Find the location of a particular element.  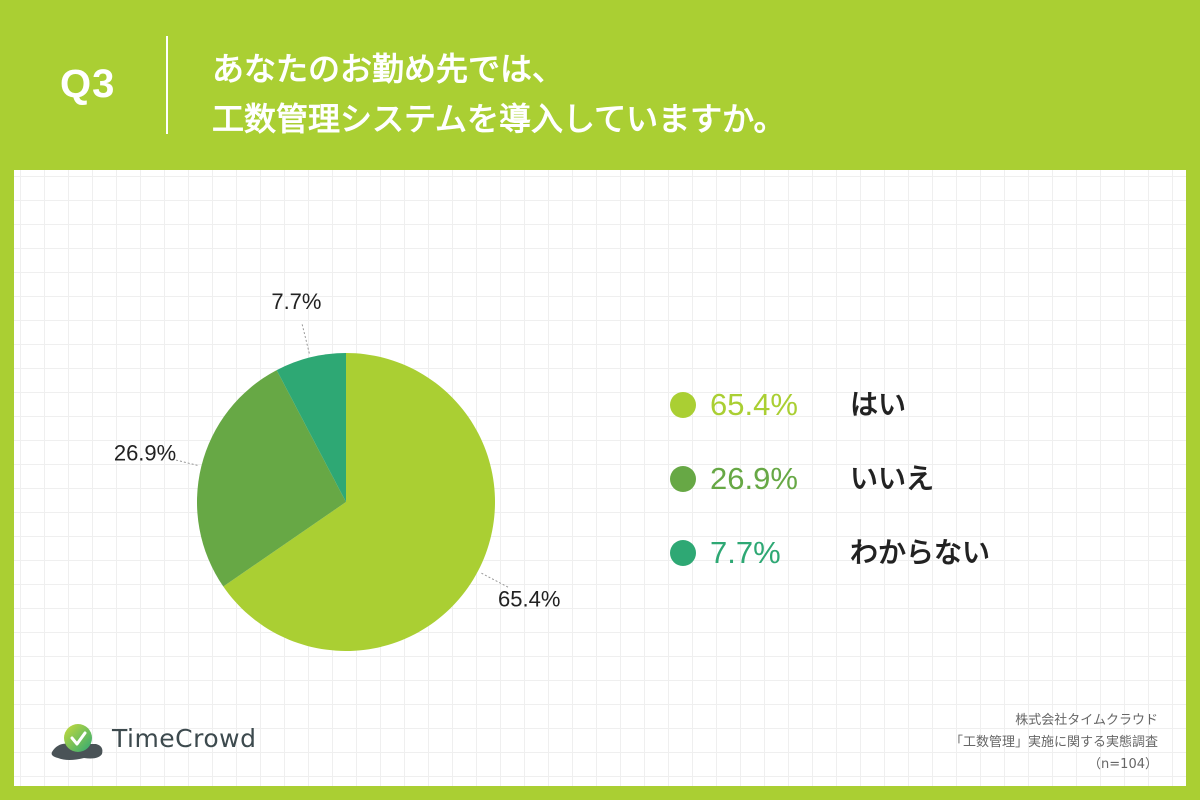

pie-leader-no is located at coordinates (183, 461).